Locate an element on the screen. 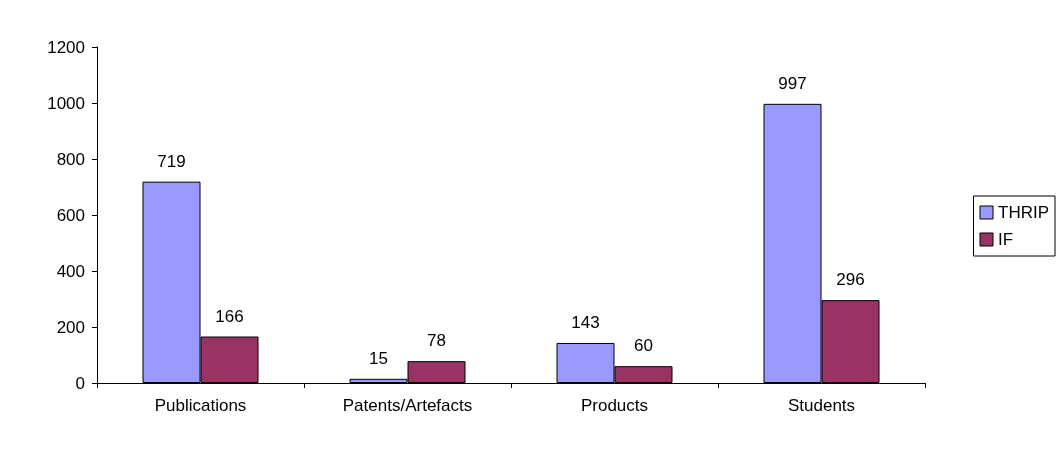  y-tick-label: 800 is located at coordinates (70, 159).